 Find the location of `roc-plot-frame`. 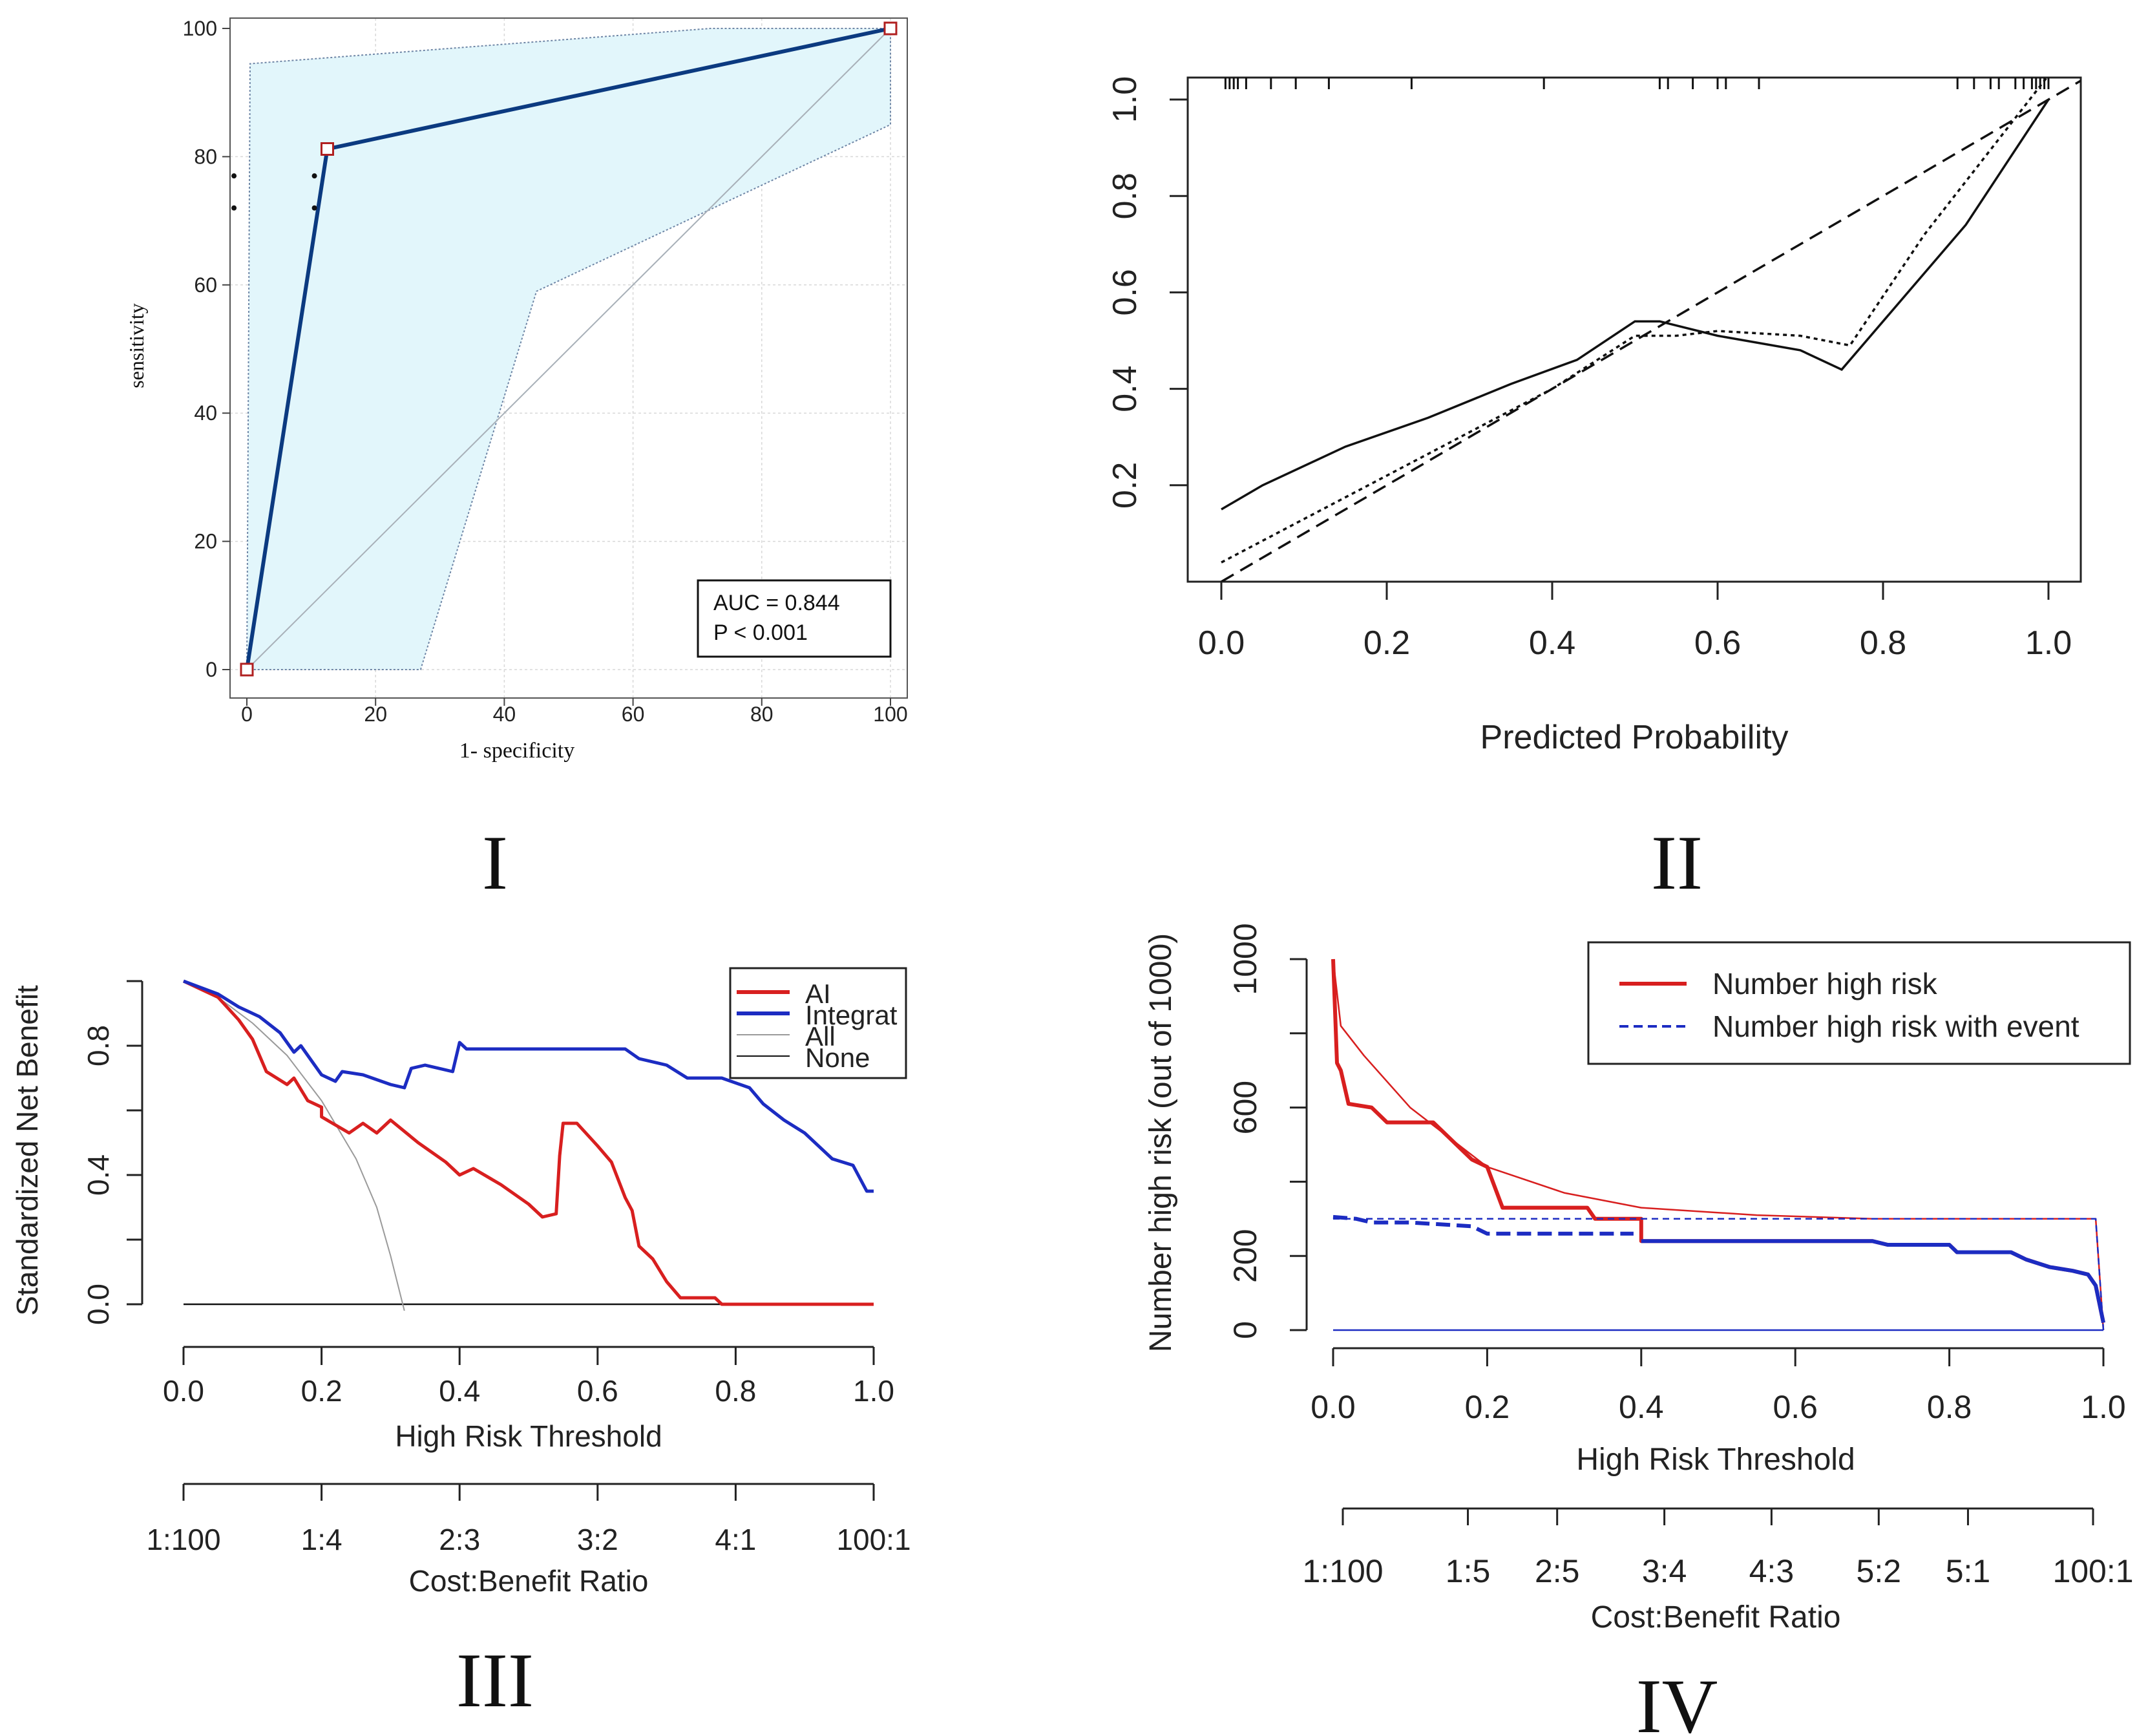

roc-plot-frame is located at coordinates (568, 358).